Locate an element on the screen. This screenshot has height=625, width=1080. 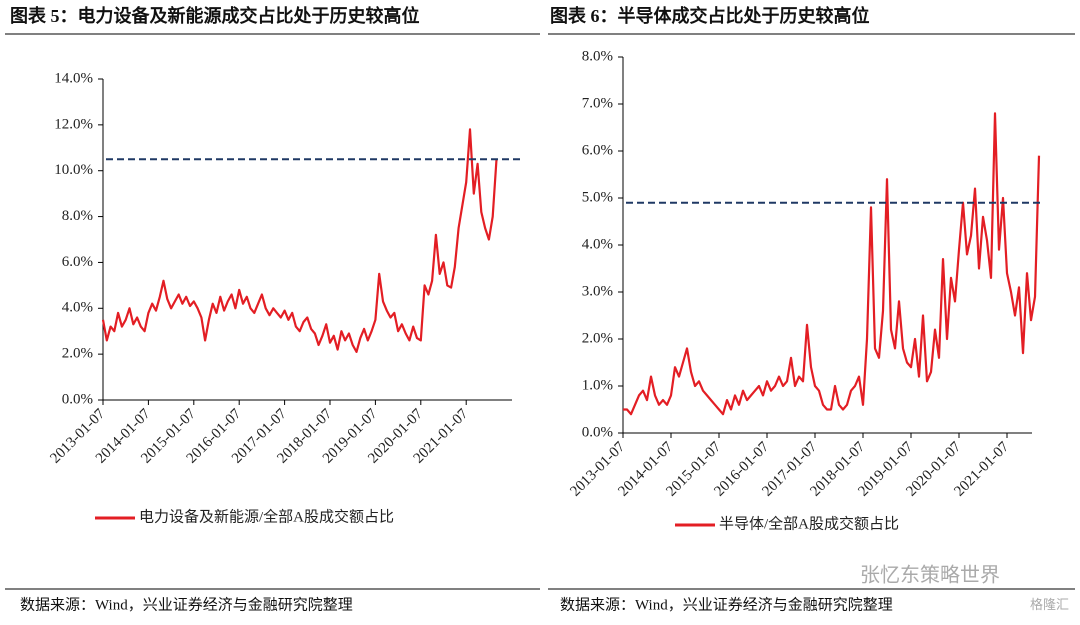
watermark: 格隆汇 is located at coordinates (1049, 604).